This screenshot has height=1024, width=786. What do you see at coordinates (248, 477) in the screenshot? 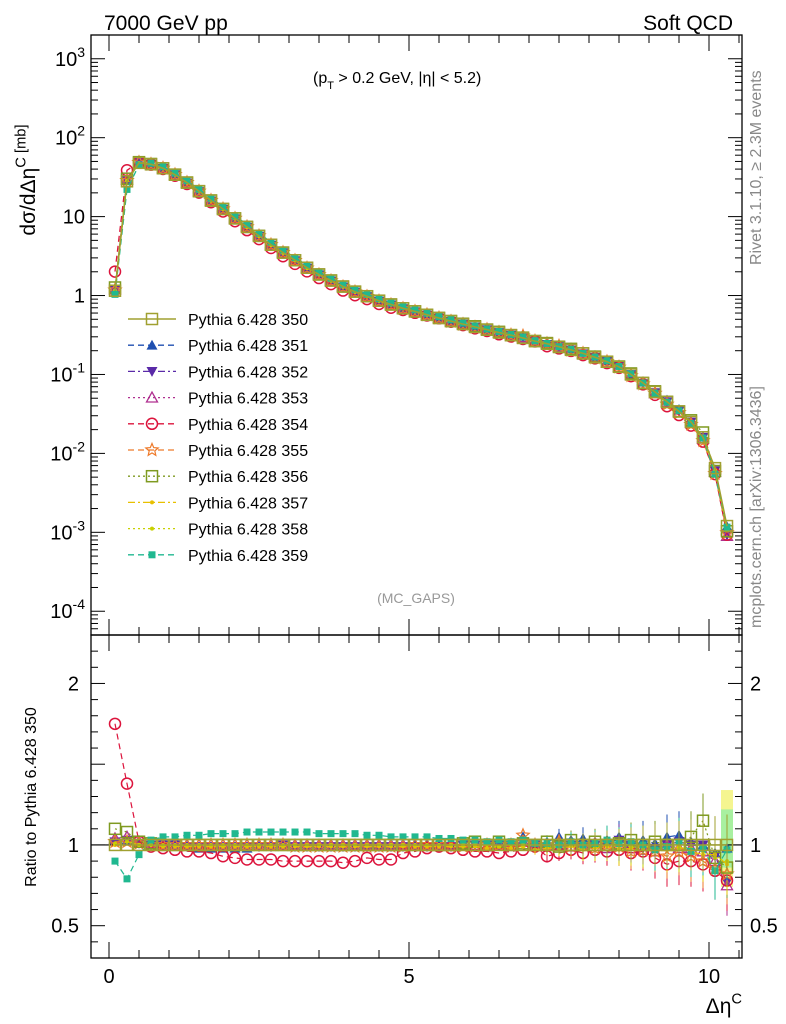
I see `legend-label: Pythia 6.428 356` at bounding box center [248, 477].